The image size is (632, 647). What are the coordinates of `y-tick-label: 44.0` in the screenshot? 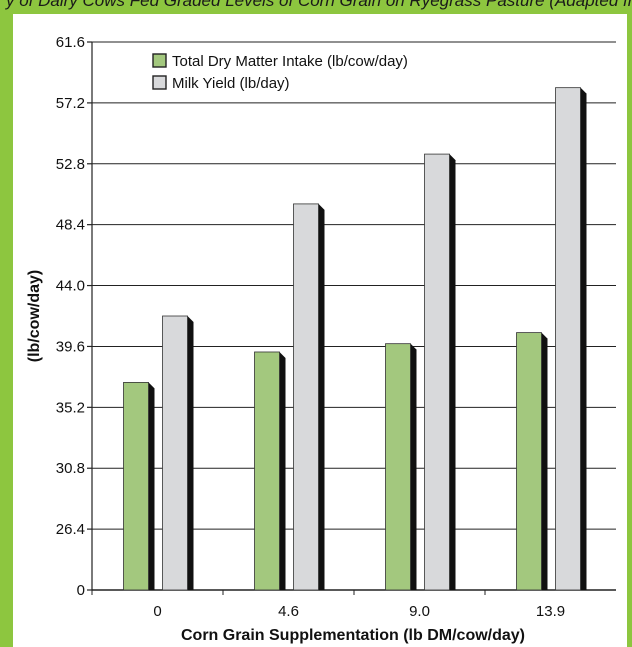 It's located at (70, 286).